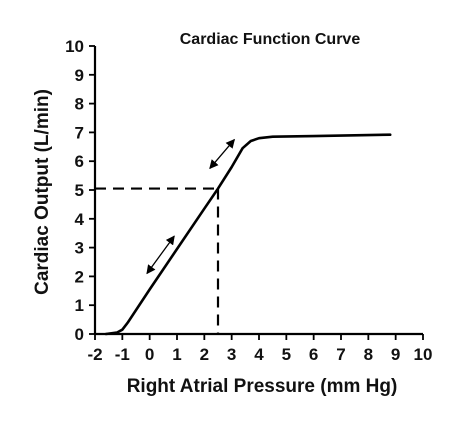  I want to click on x-tick-label: -2, so click(94, 354).